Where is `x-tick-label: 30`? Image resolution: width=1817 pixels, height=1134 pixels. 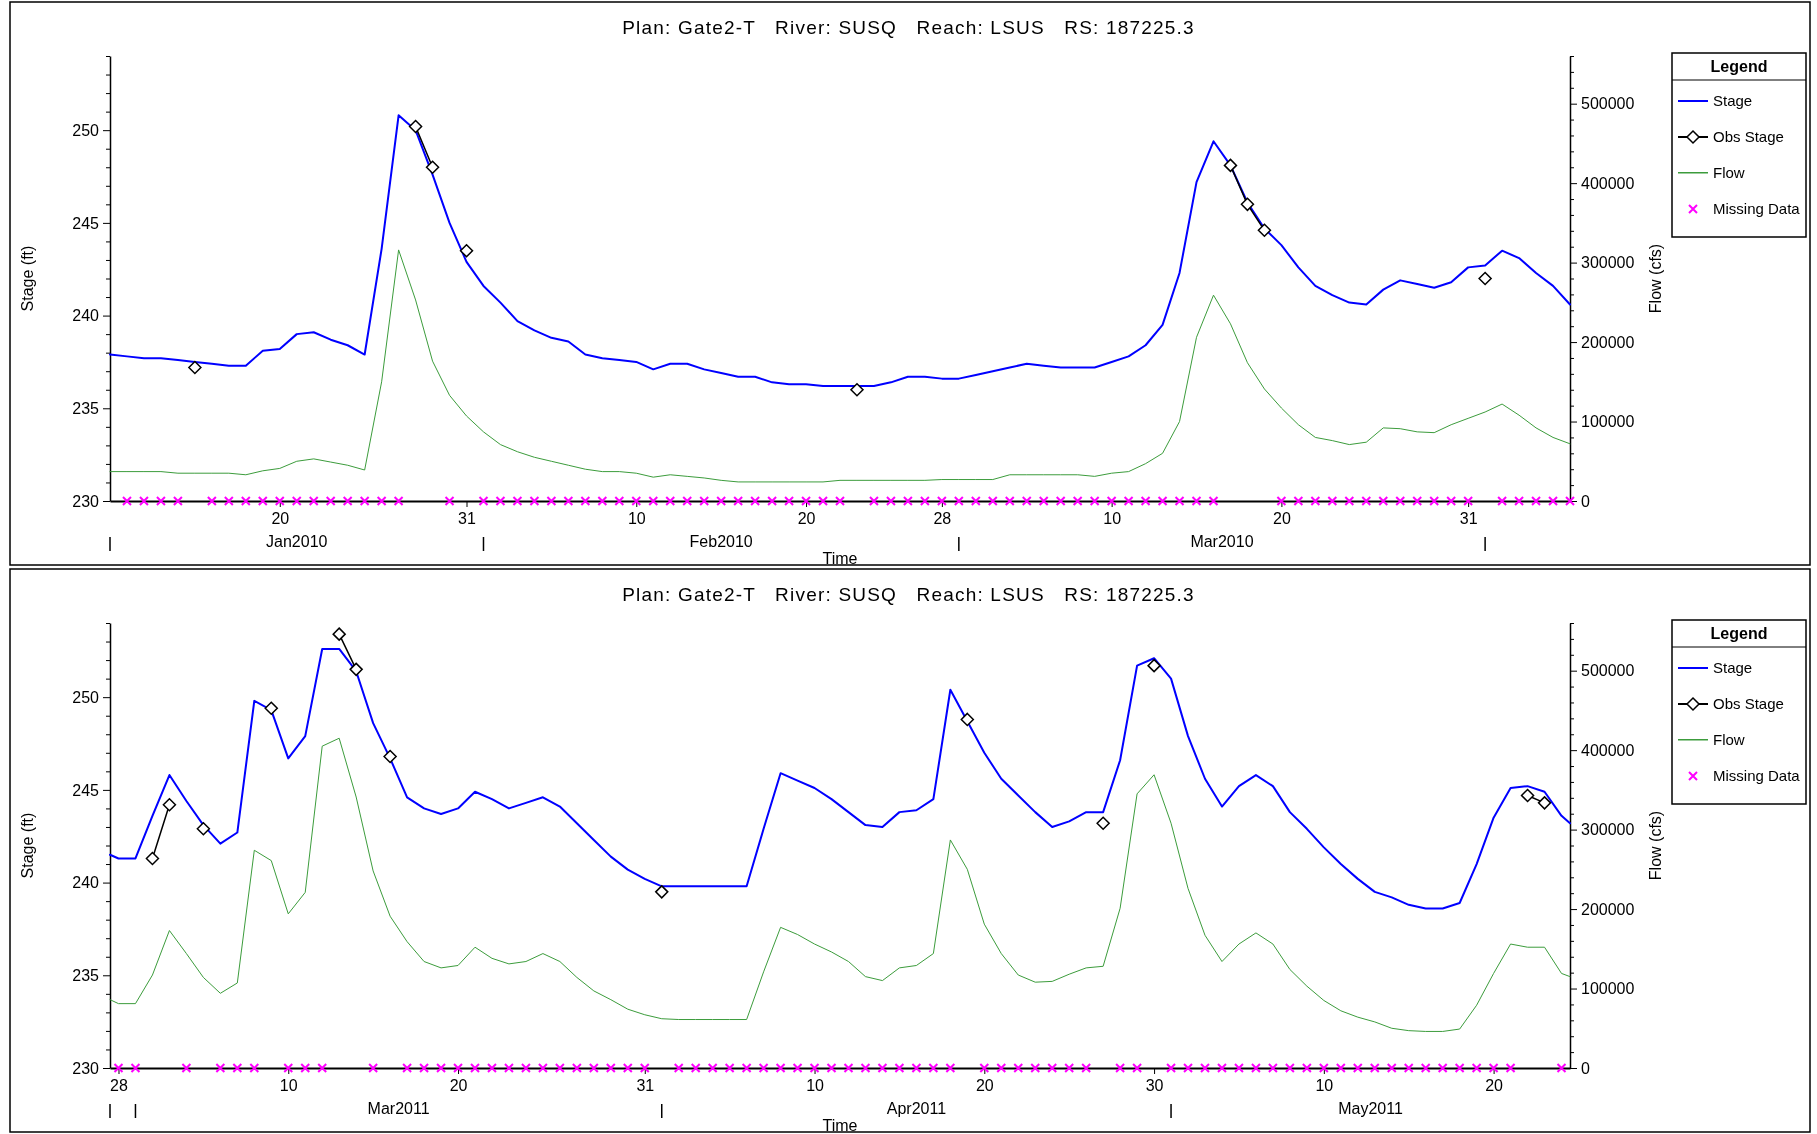
x-tick-label: 30 is located at coordinates (1154, 1086).